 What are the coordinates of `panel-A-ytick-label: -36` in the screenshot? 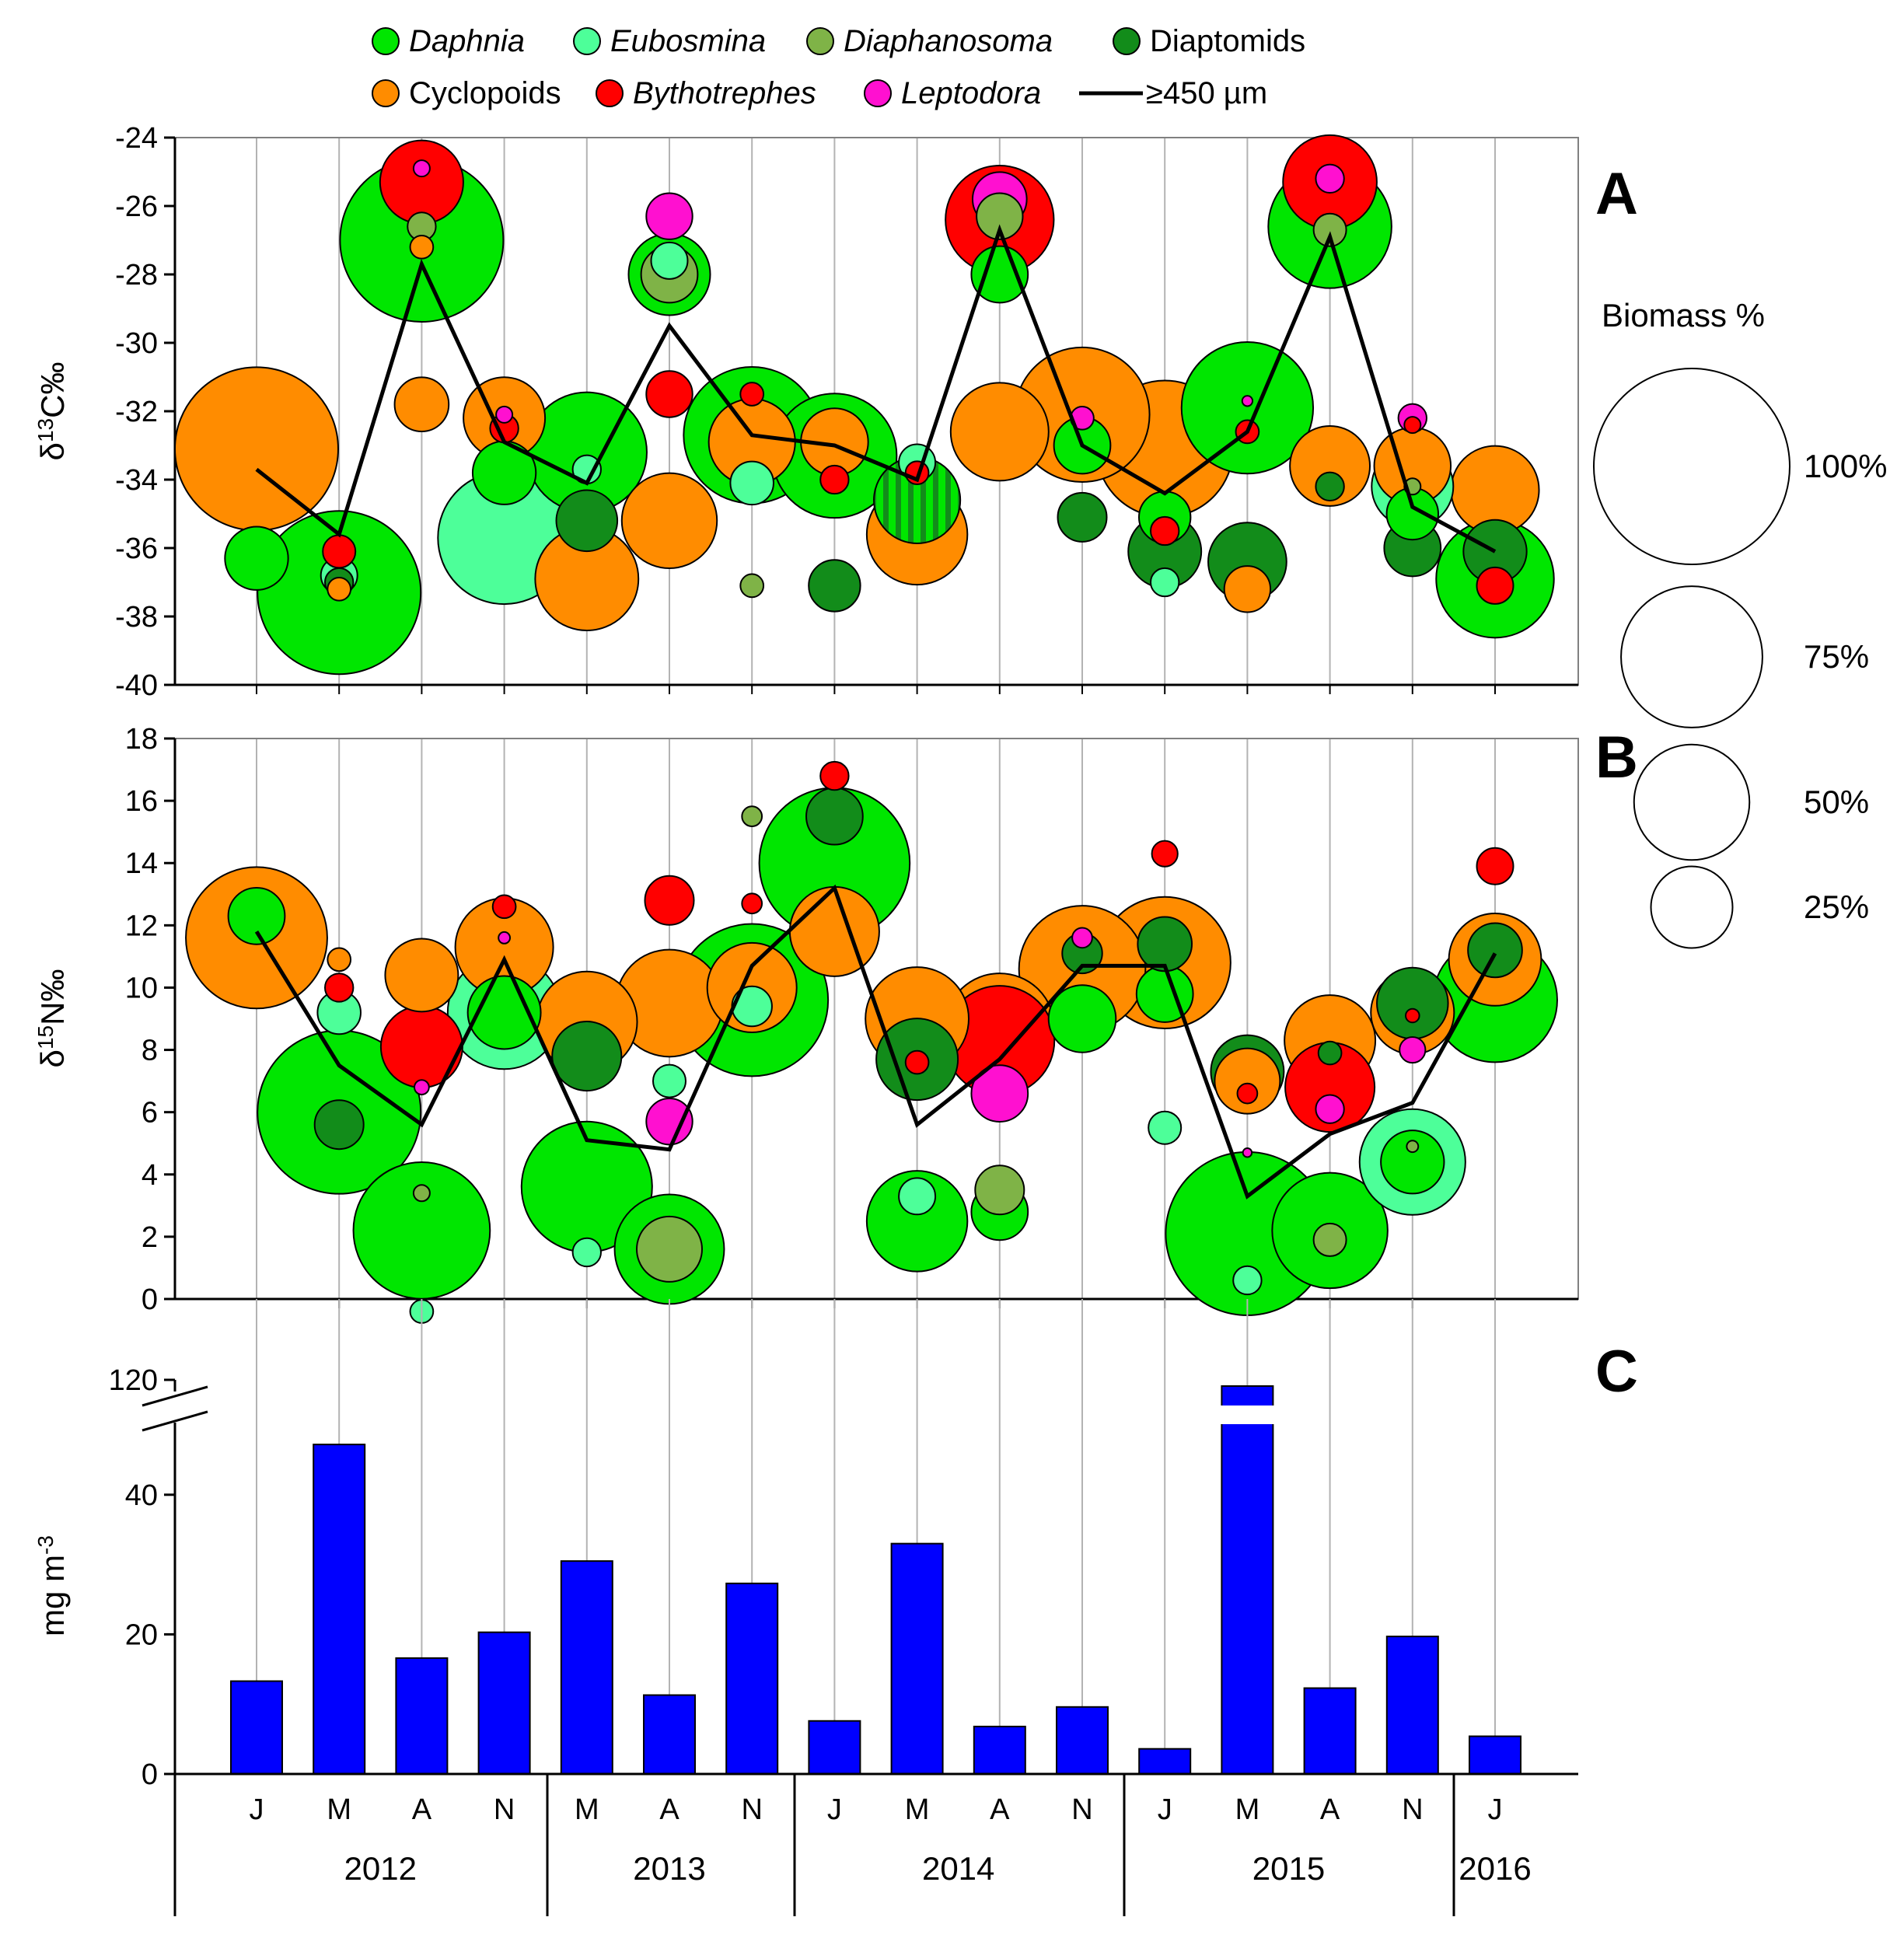 It's located at (137, 549).